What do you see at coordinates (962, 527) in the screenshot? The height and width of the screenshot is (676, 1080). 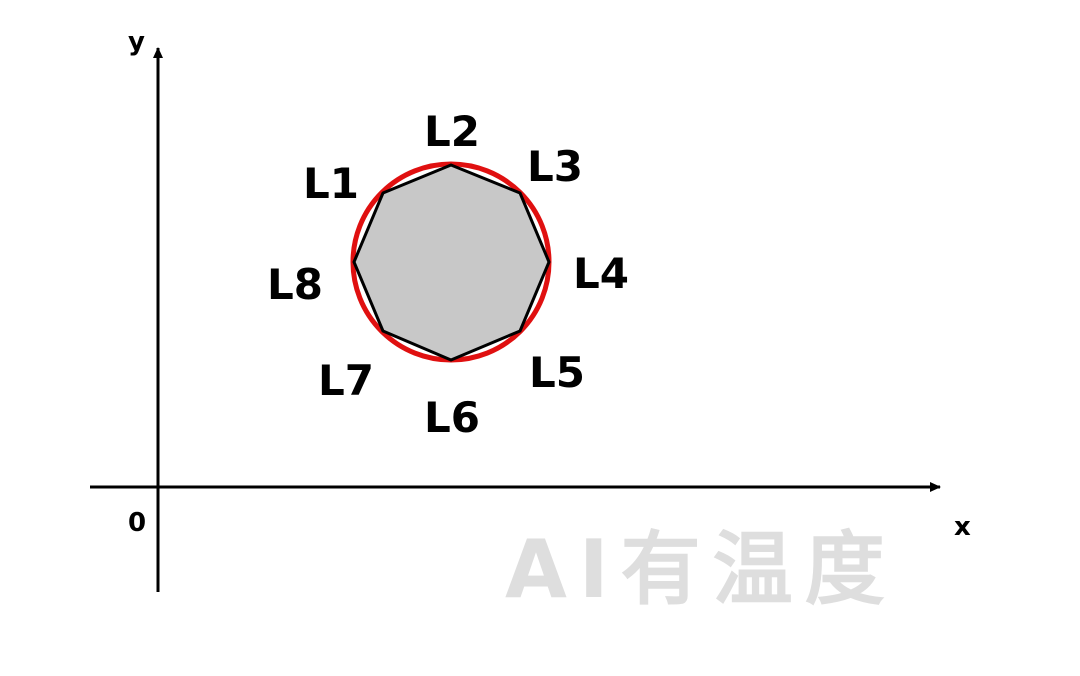 I see `x-axis-label: x` at bounding box center [962, 527].